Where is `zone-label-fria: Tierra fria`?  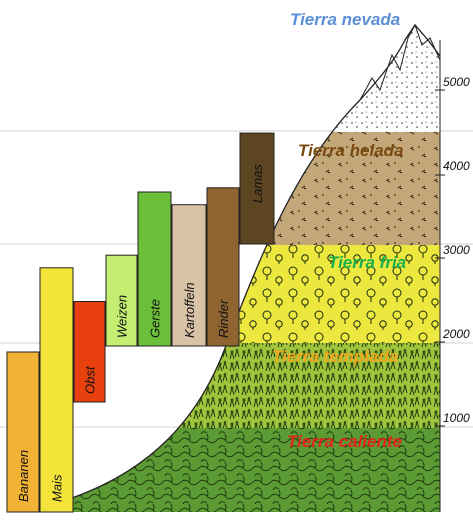 zone-label-fria: Tierra fria is located at coordinates (367, 262).